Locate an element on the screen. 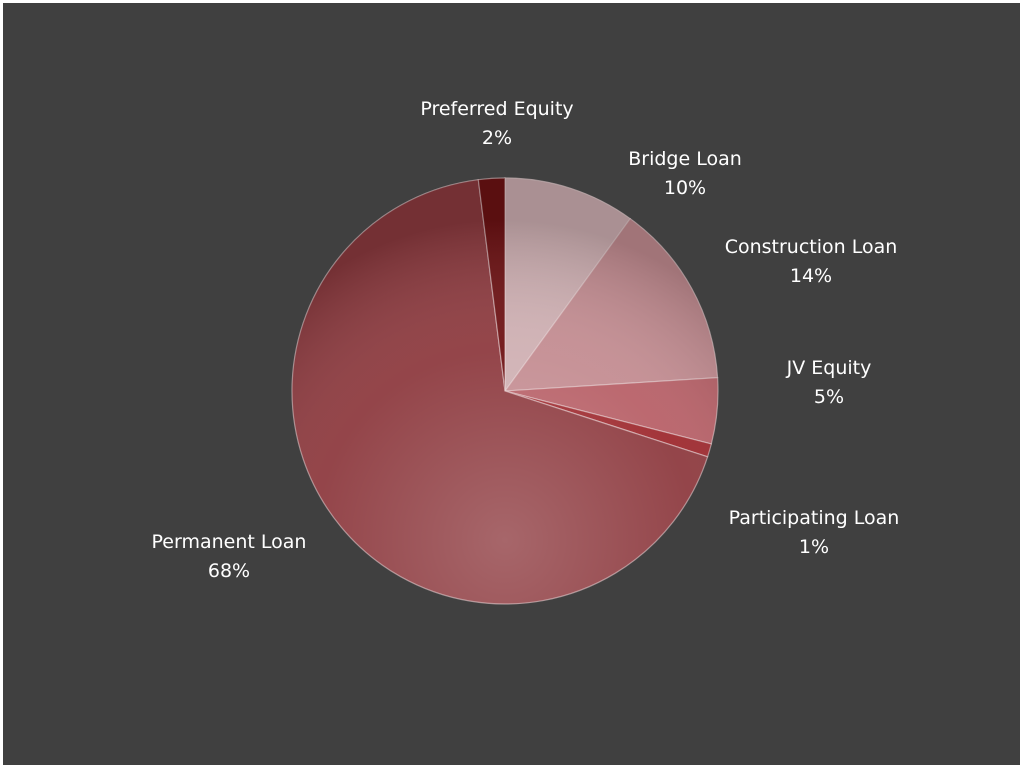 The width and height of the screenshot is (1024, 768). slice-value-construction-loan: 14% is located at coordinates (811, 276).